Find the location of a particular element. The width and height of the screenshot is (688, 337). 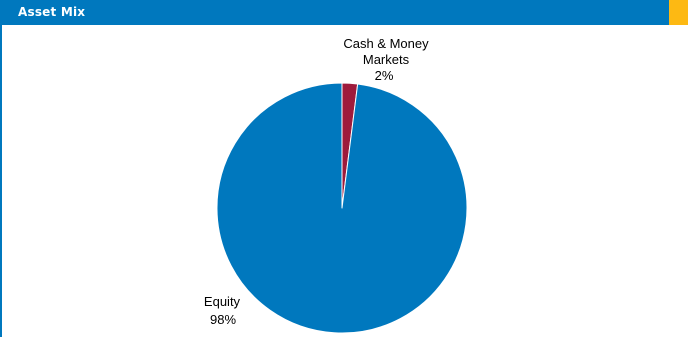

cash-label-line-1: Cash & Money is located at coordinates (386, 43).